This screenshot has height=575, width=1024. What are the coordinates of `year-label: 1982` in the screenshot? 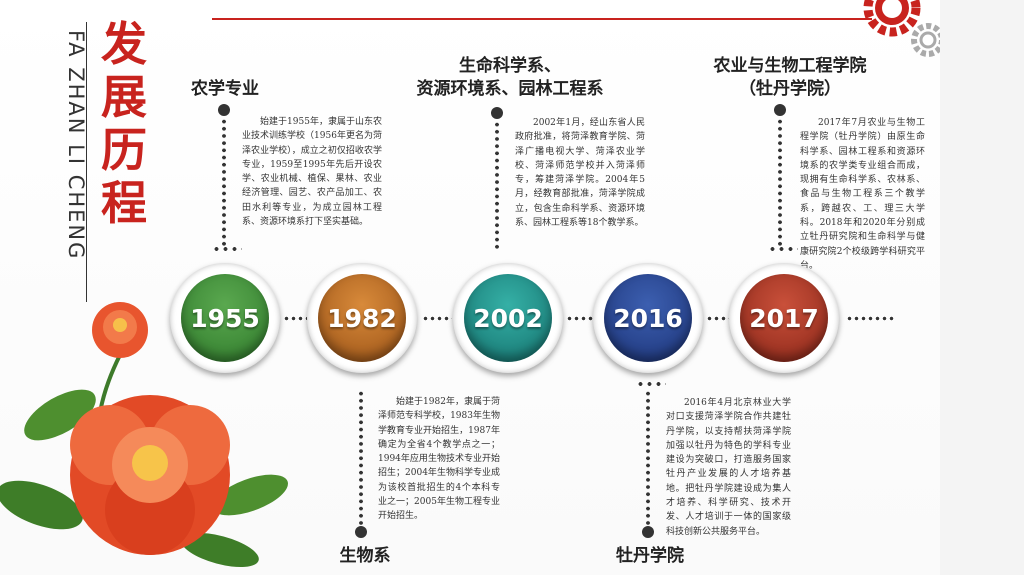 It's located at (362, 318).